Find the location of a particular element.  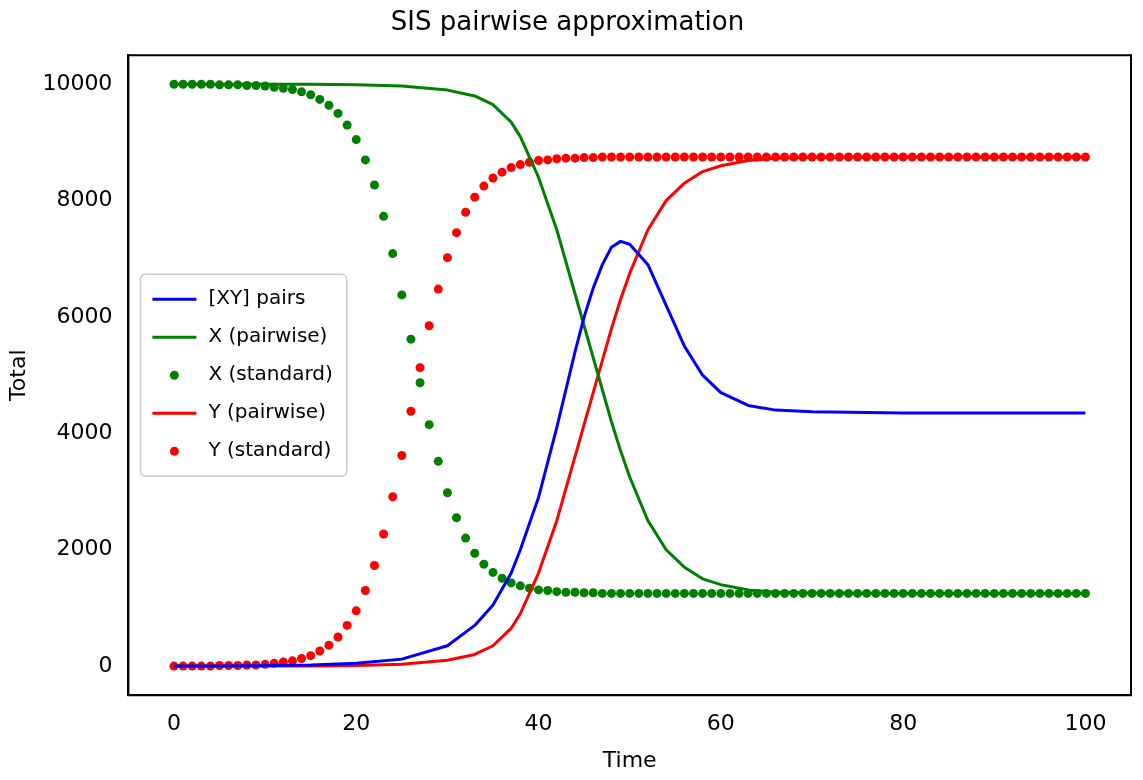

legend-label: Y (standard) is located at coordinates (269, 449).